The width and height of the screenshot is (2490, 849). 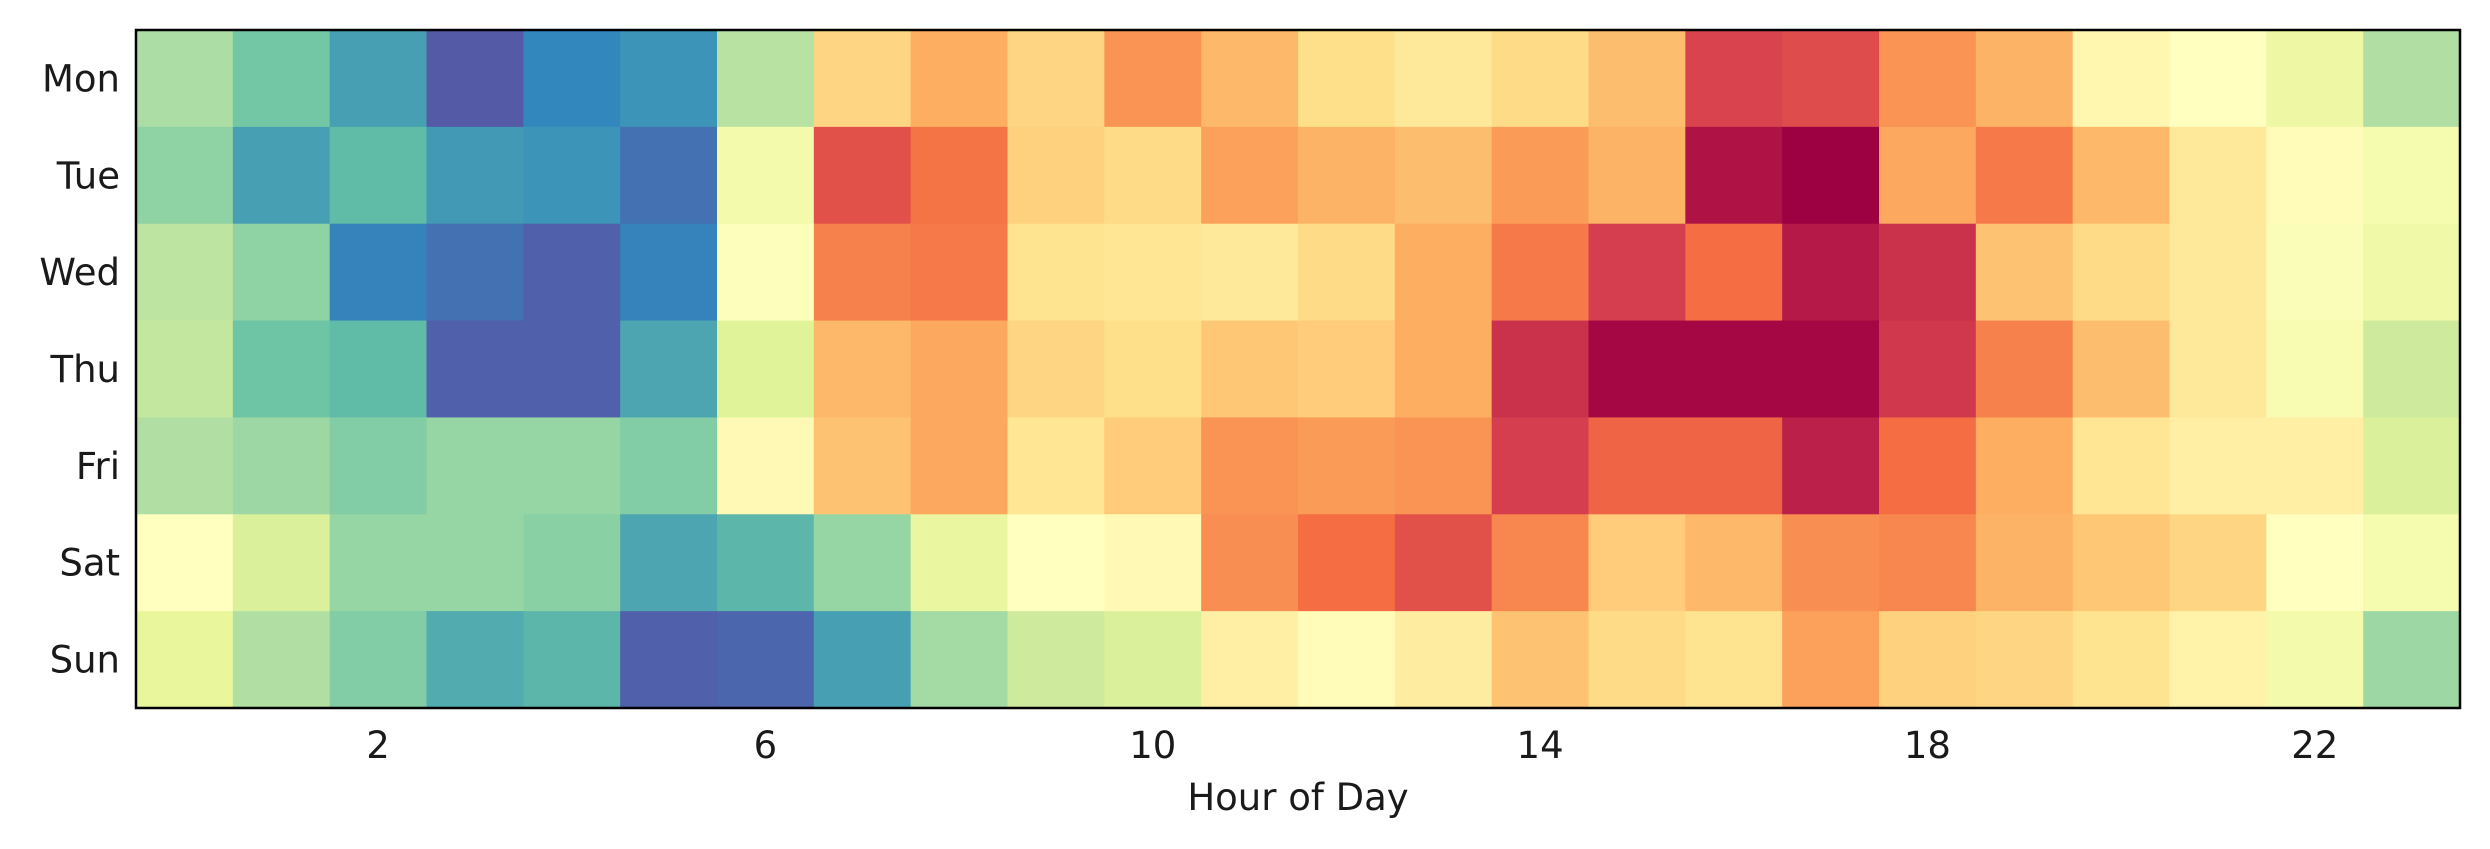 I want to click on x-tick-label: 22, so click(x=2314, y=745).